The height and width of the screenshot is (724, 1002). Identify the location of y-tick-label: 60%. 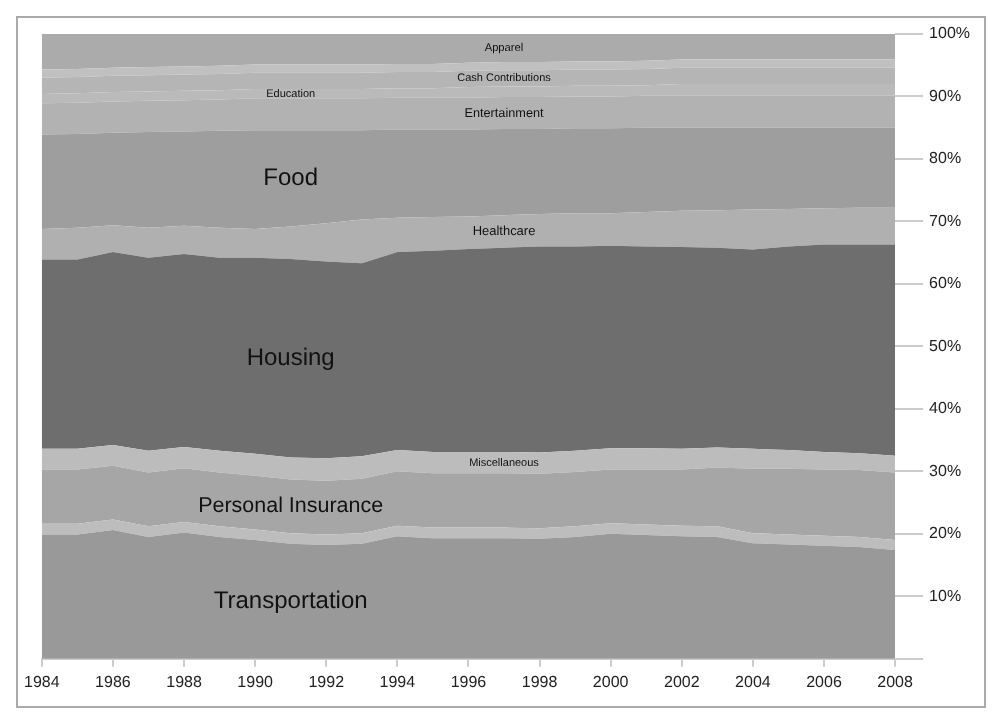
(945, 283).